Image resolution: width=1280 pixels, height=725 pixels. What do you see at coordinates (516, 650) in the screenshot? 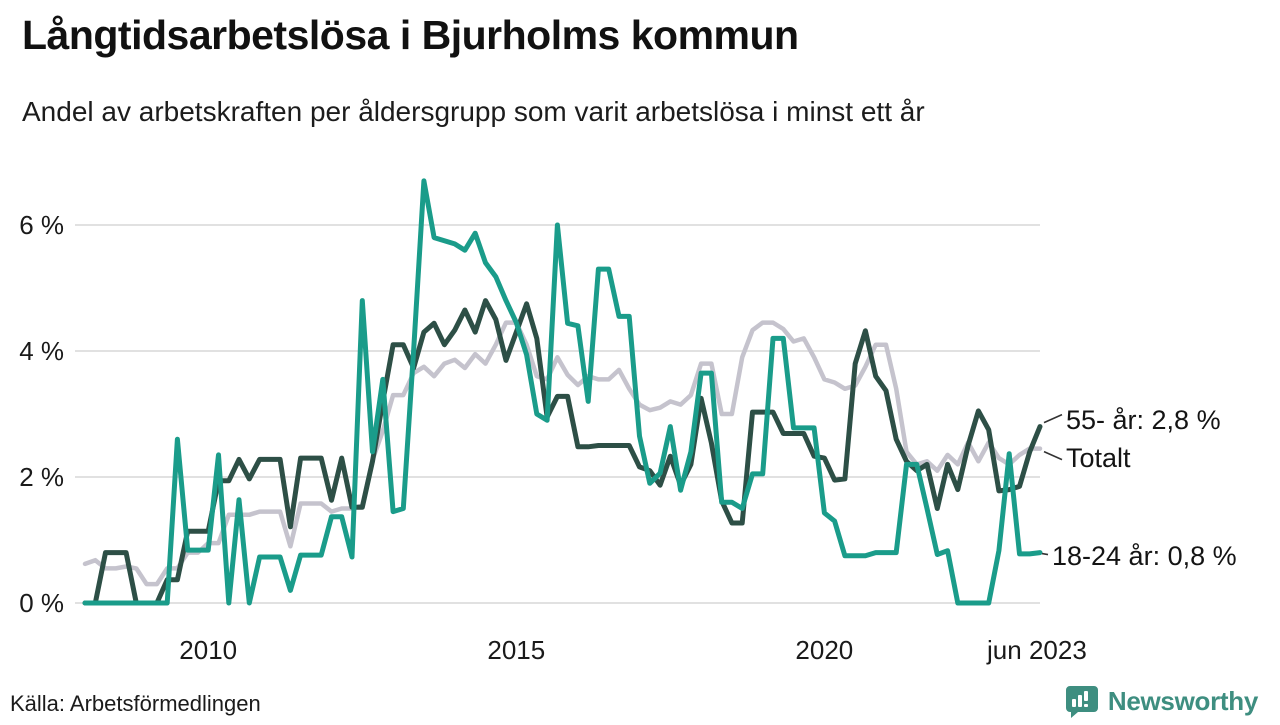
I see `x-tick-label: 2015` at bounding box center [516, 650].